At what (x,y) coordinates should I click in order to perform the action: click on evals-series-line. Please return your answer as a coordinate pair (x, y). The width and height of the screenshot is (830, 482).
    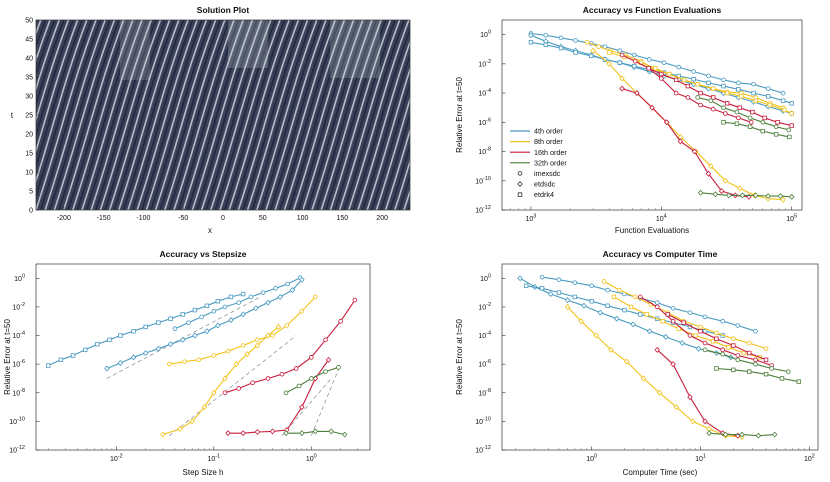
    Looking at the image, I should click on (688, 125).